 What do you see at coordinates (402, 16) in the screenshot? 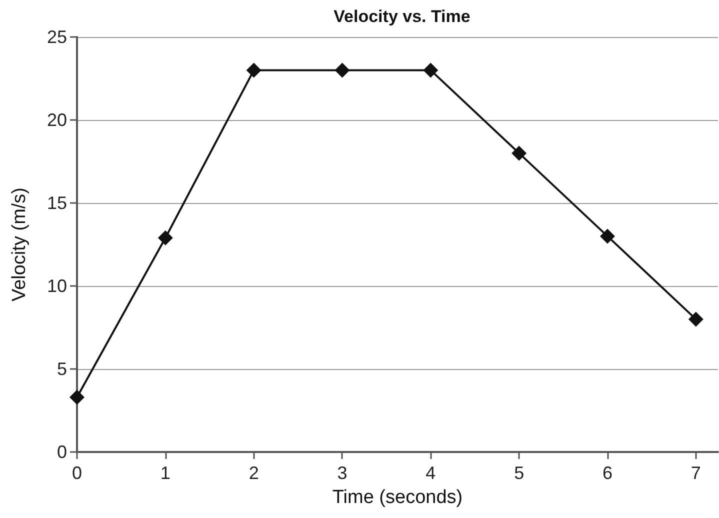
I see `chart-title: Velocity vs. Time` at bounding box center [402, 16].